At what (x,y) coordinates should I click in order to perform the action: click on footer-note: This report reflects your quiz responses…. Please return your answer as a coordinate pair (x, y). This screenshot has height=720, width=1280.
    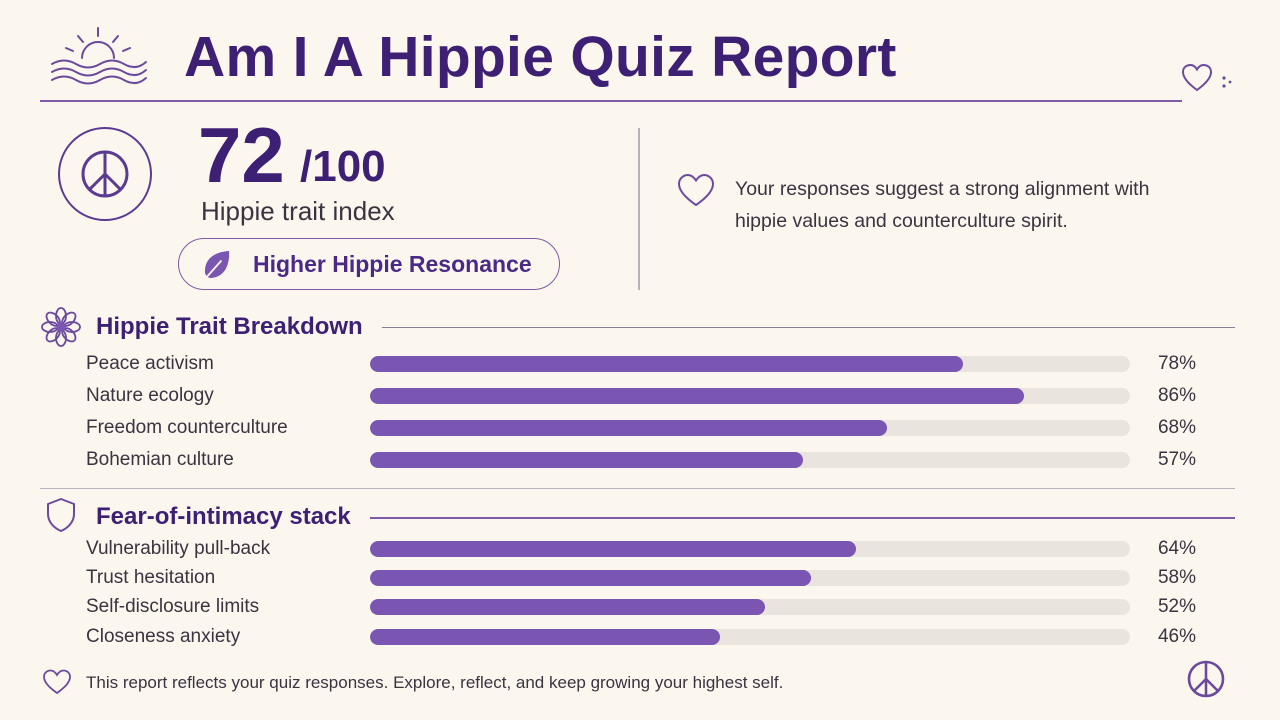
    Looking at the image, I should click on (435, 682).